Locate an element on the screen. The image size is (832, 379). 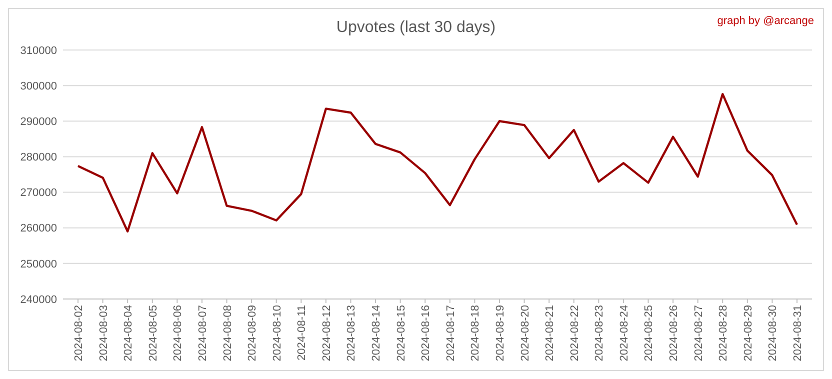
x-tick-label: 2024-08-20 is located at coordinates (525, 333).